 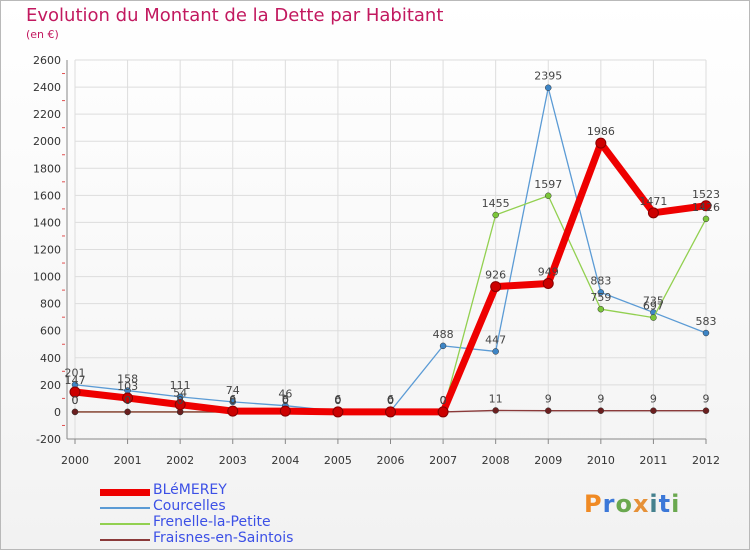 I want to click on x-tick-label: 2003, so click(x=233, y=460).